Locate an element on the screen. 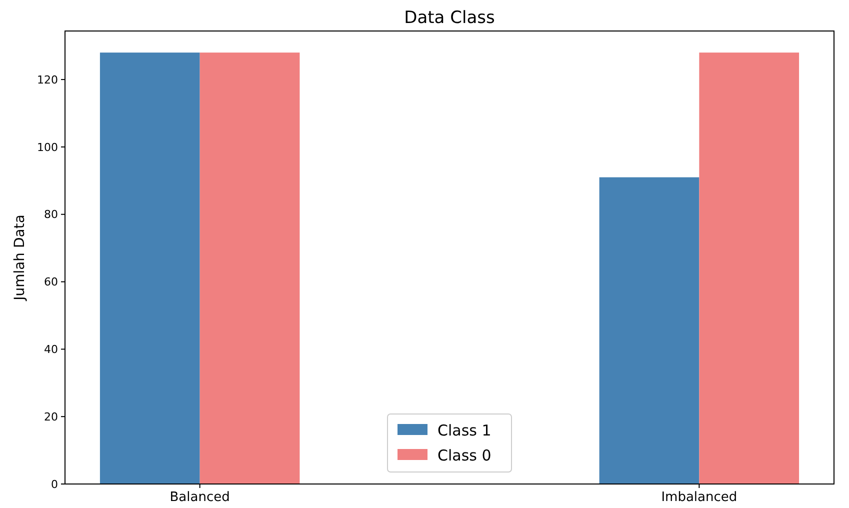  chart-title: Data Class is located at coordinates (449, 18).